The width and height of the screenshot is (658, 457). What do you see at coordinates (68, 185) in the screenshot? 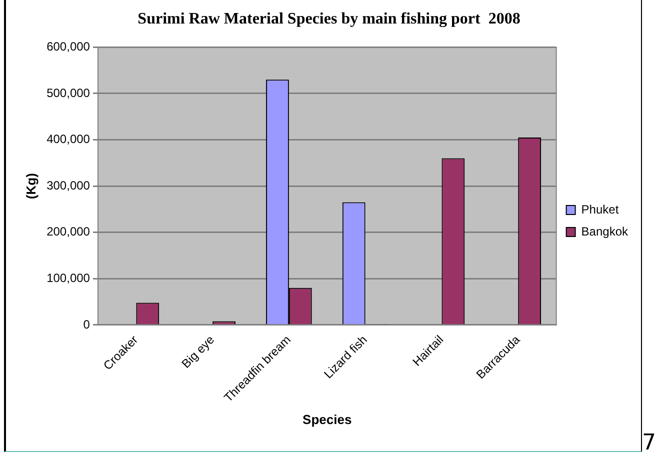
I see `y-tick-label: 300,000` at bounding box center [68, 185].